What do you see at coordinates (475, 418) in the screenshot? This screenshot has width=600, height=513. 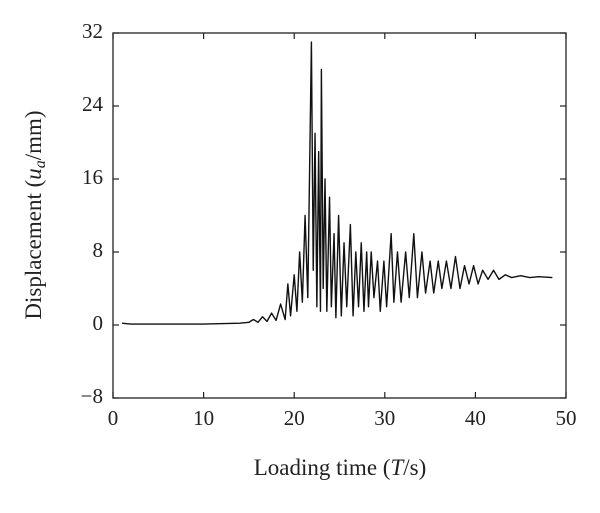 I see `x-tick-label: 40` at bounding box center [475, 418].